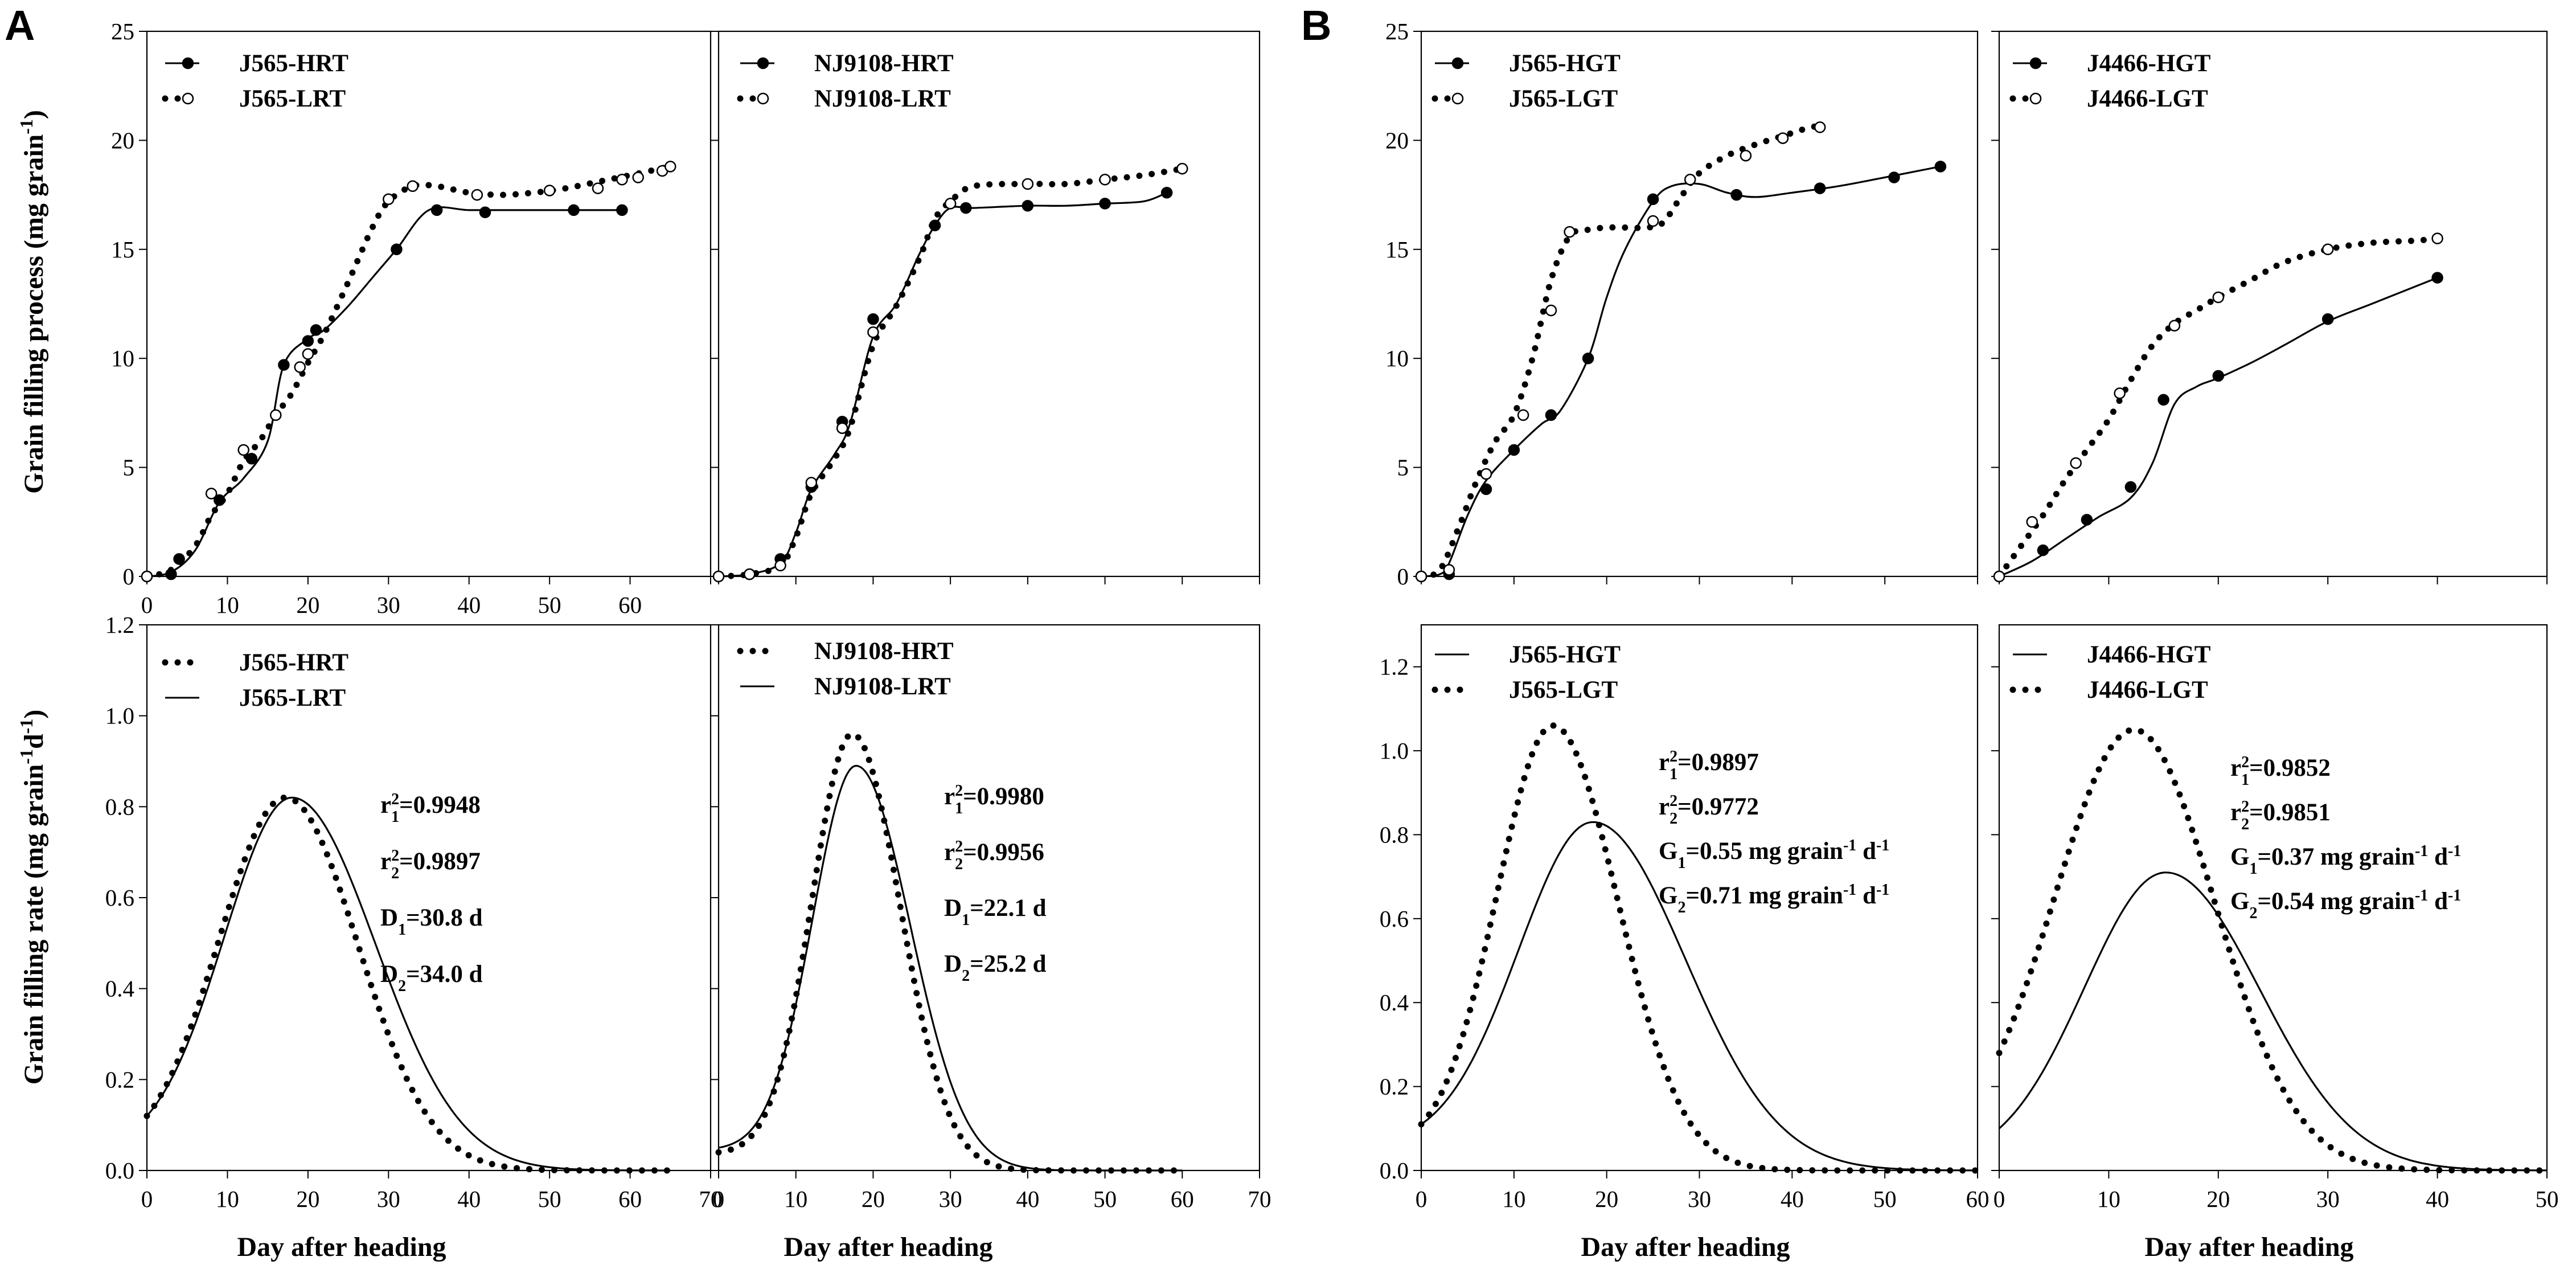 This screenshot has height=1273, width=2576. Describe the element at coordinates (119, 625) in the screenshot. I see `y-tick-label: 1.2` at that location.